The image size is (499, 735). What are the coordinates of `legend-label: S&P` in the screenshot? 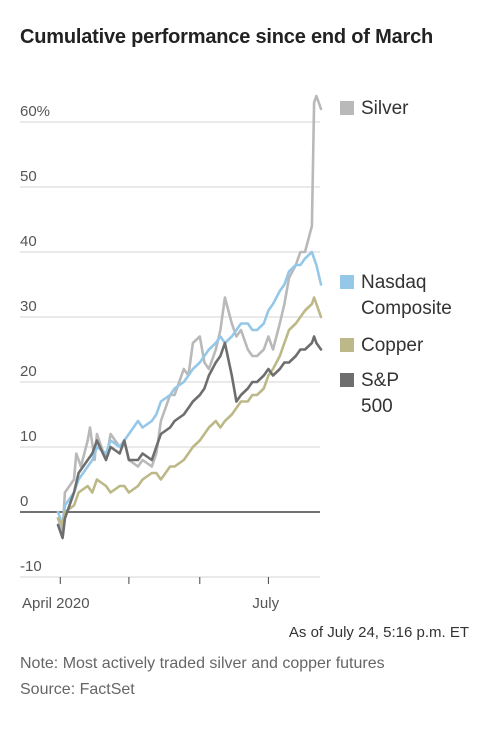 It's located at (380, 380).